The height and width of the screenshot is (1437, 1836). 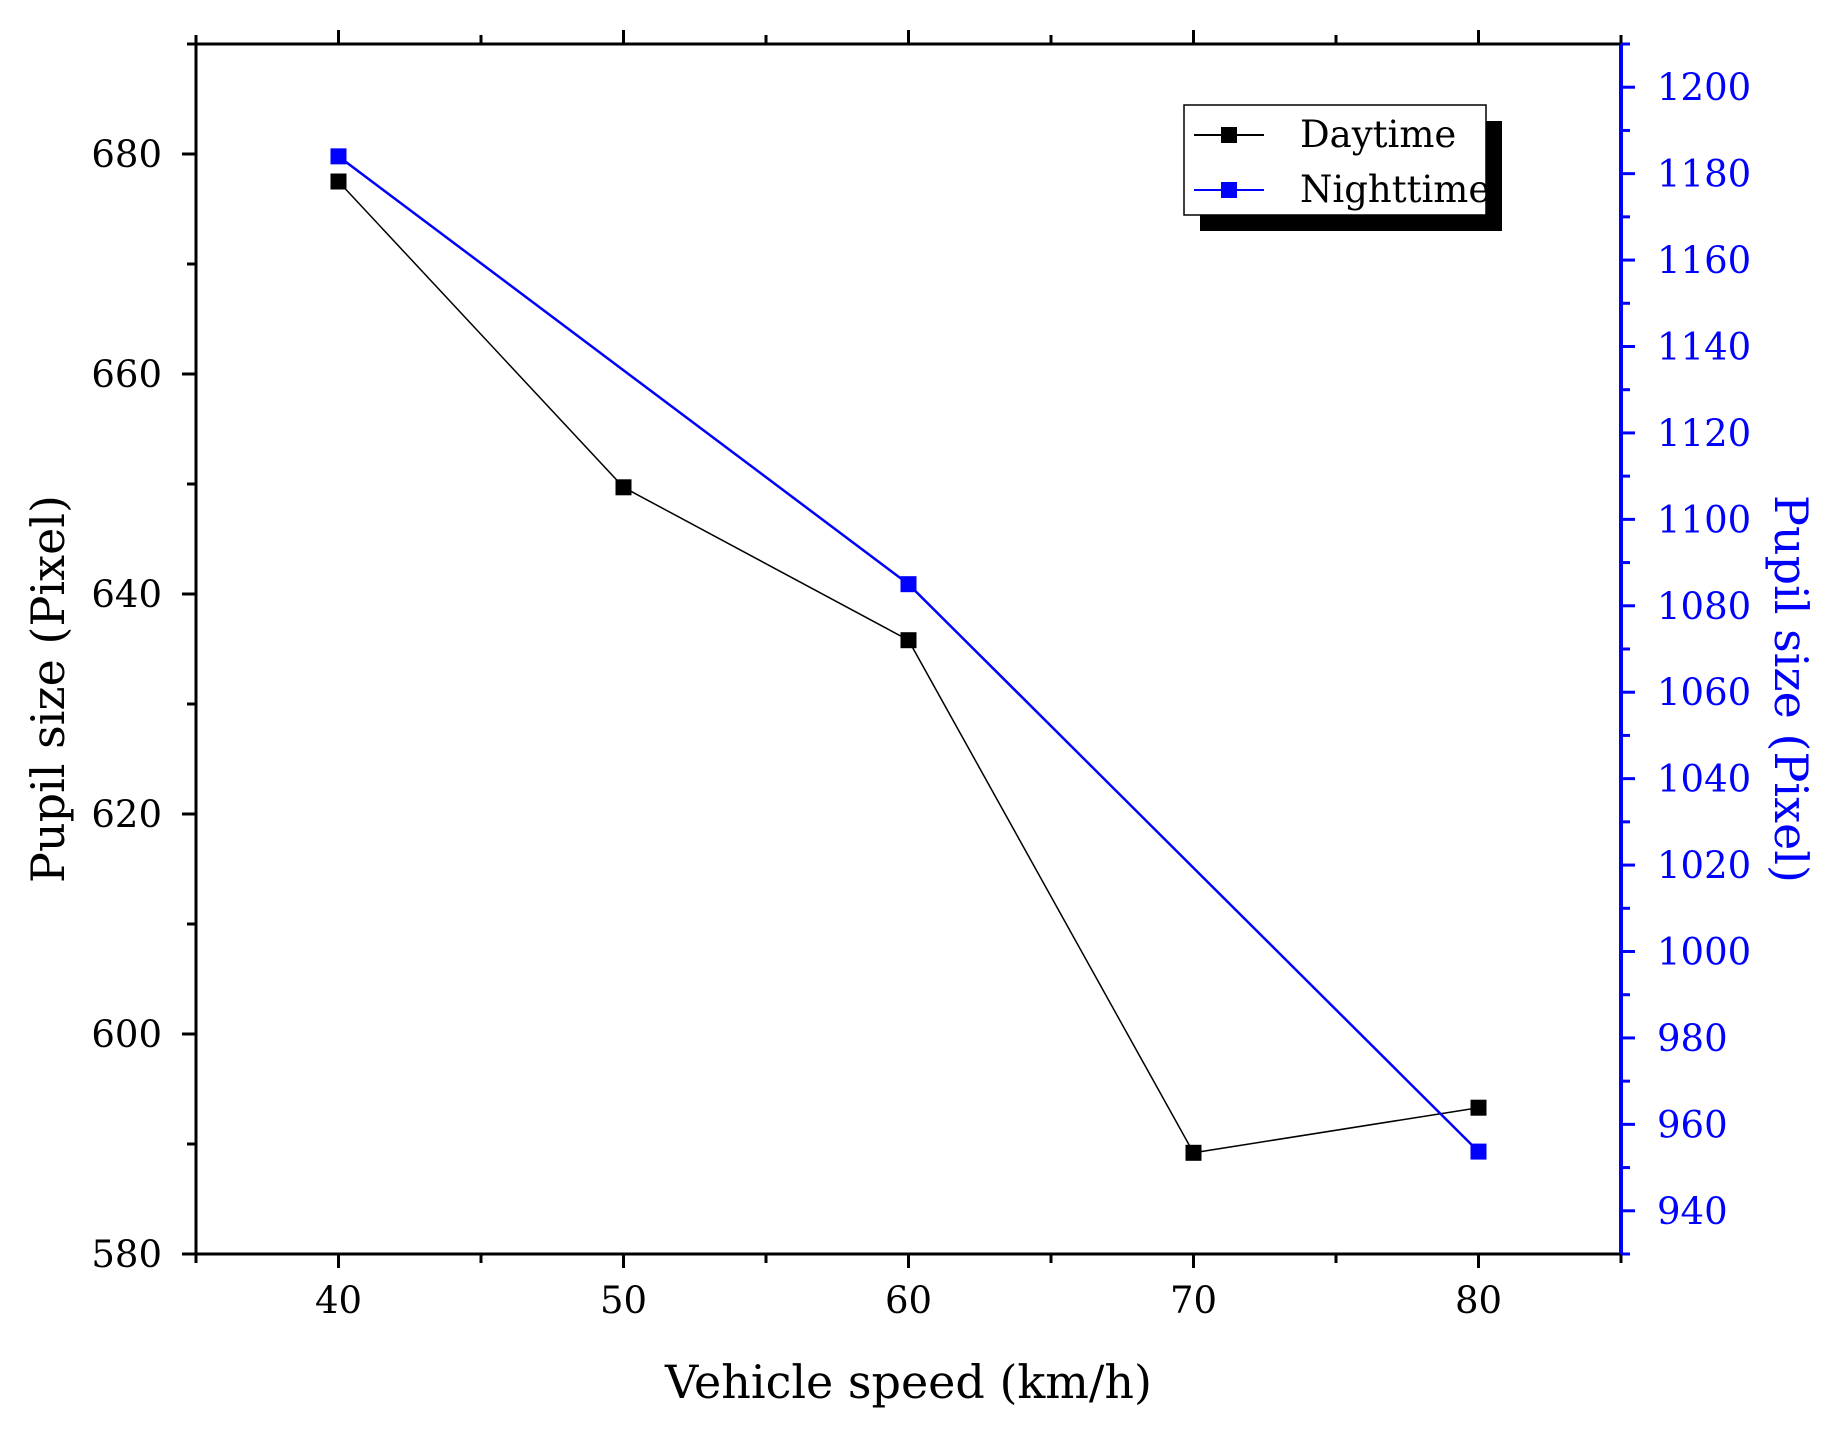 I want to click on y2-tick-label: 1140, so click(x=1704, y=347).